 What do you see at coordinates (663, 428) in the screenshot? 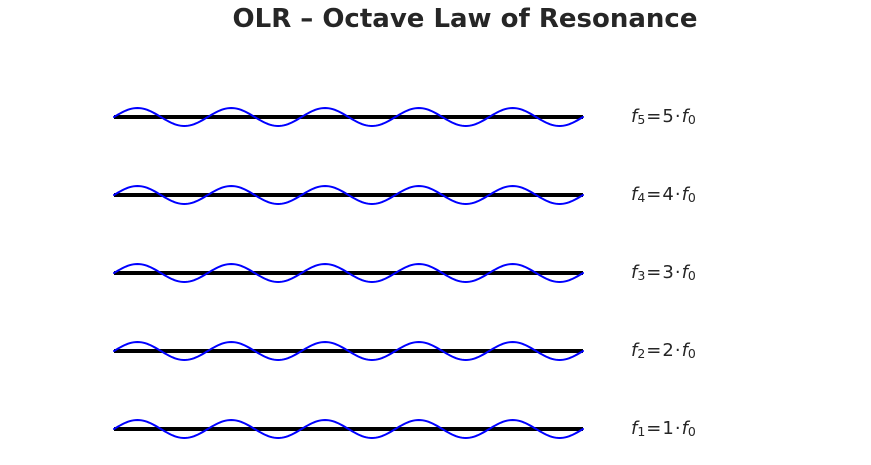
I see `harmonic-label-f1: f1=1·f0` at bounding box center [663, 428].